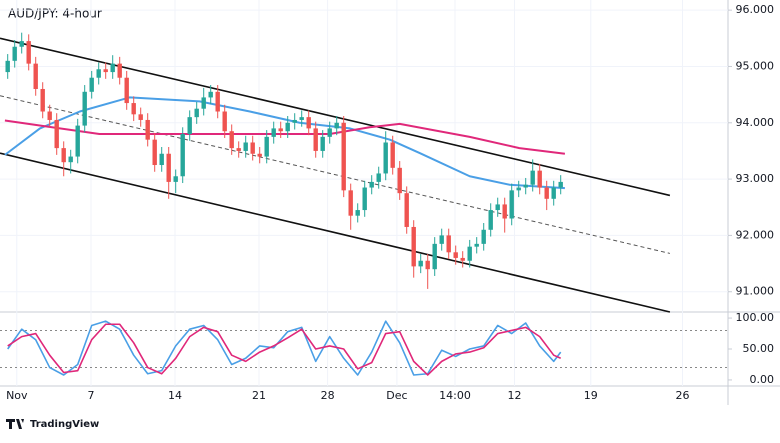  I want to click on x-tick-label: 21, so click(259, 395).